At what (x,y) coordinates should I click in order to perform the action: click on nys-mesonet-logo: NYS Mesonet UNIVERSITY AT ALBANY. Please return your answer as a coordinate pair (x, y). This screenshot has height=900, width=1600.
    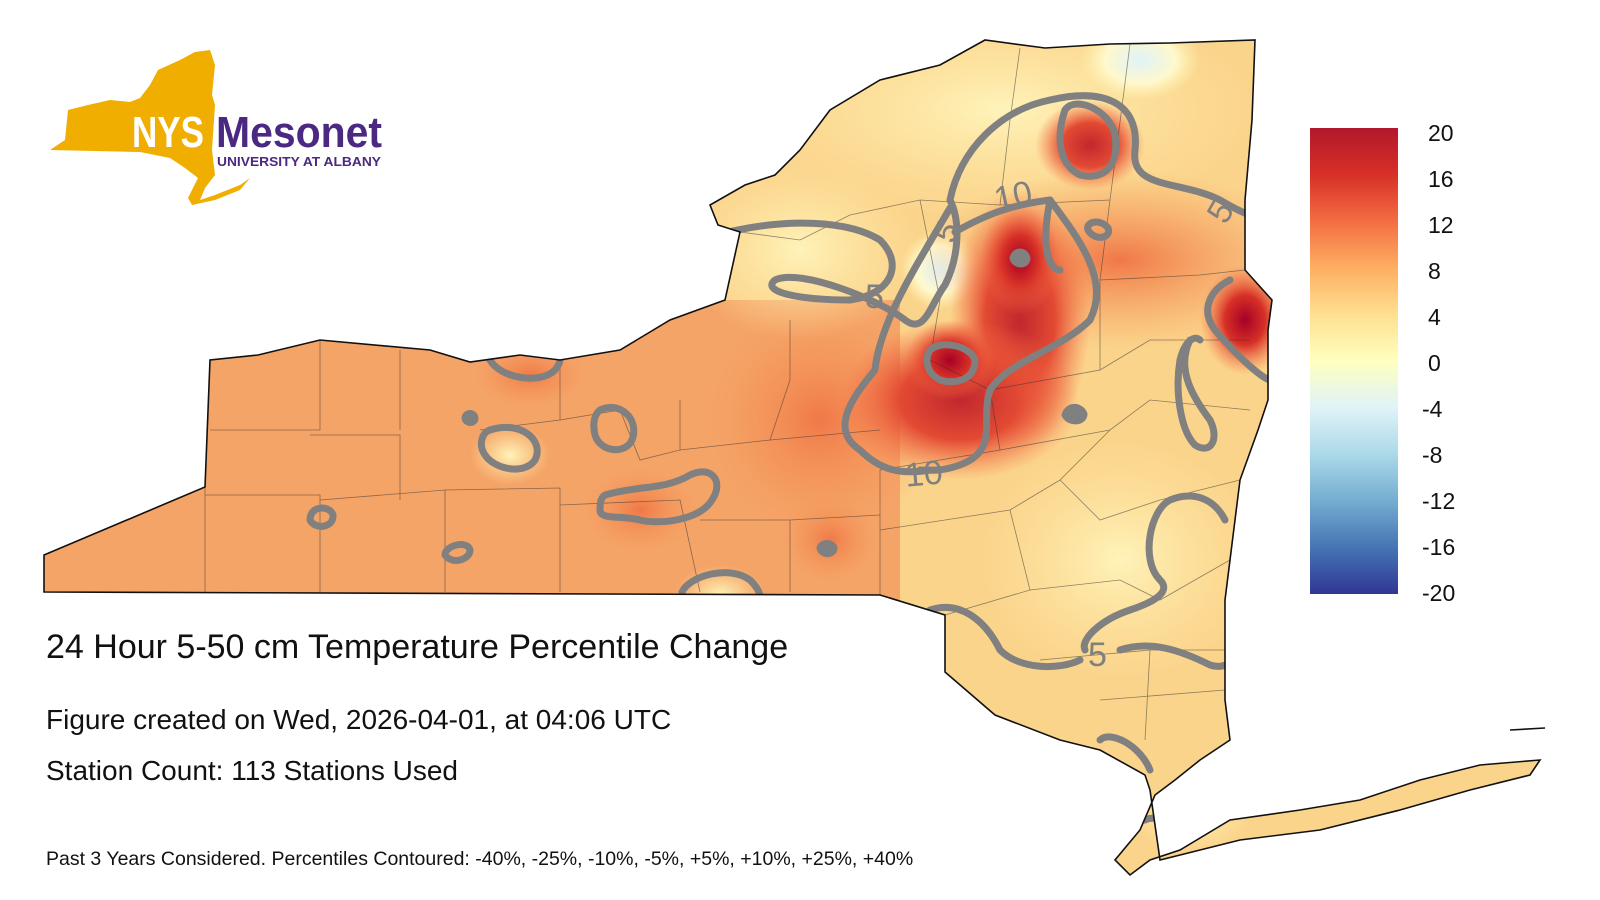
    Looking at the image, I should click on (216, 127).